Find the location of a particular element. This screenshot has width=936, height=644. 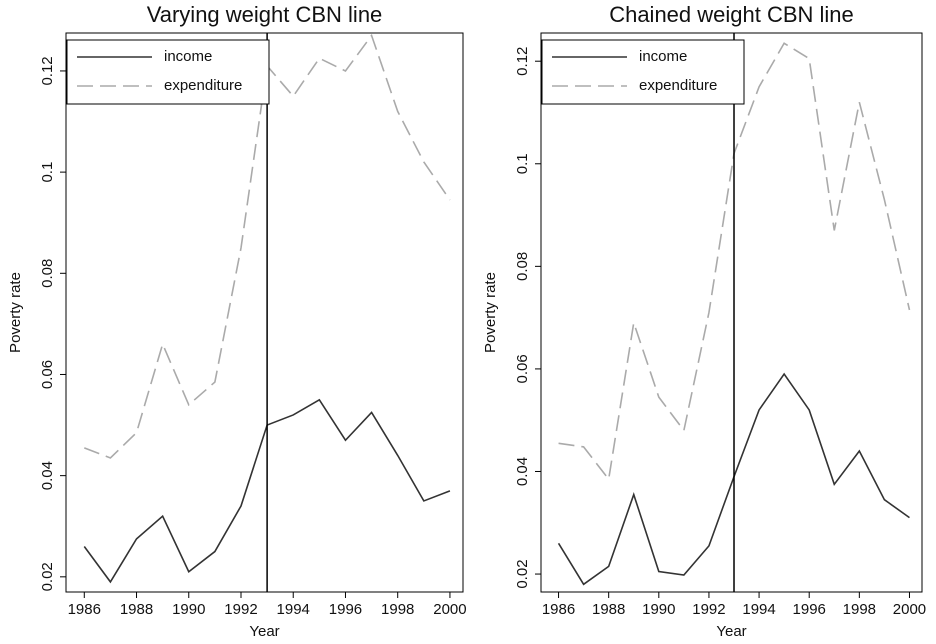

chart-title: Chained weight CBN line is located at coordinates (731, 14).